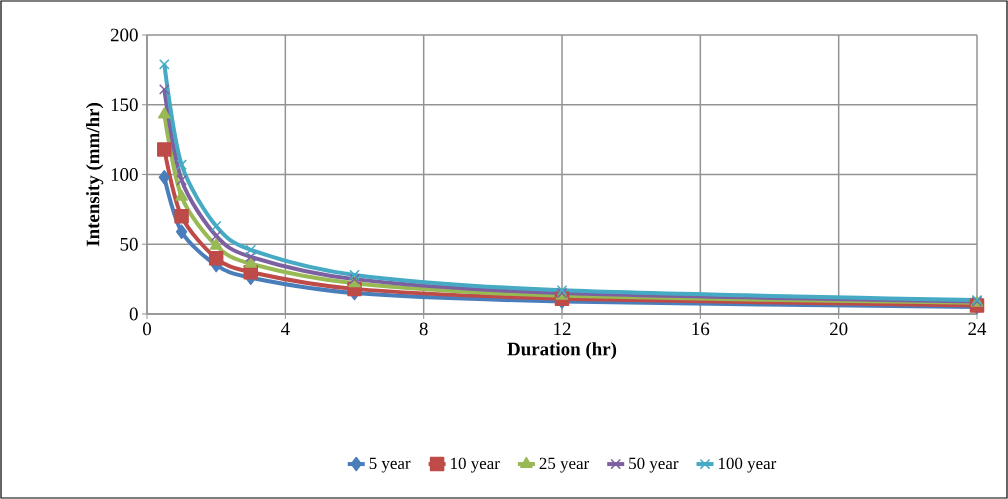 This screenshot has height=499, width=1008. What do you see at coordinates (129, 244) in the screenshot?
I see `y-tick-label: 50` at bounding box center [129, 244].